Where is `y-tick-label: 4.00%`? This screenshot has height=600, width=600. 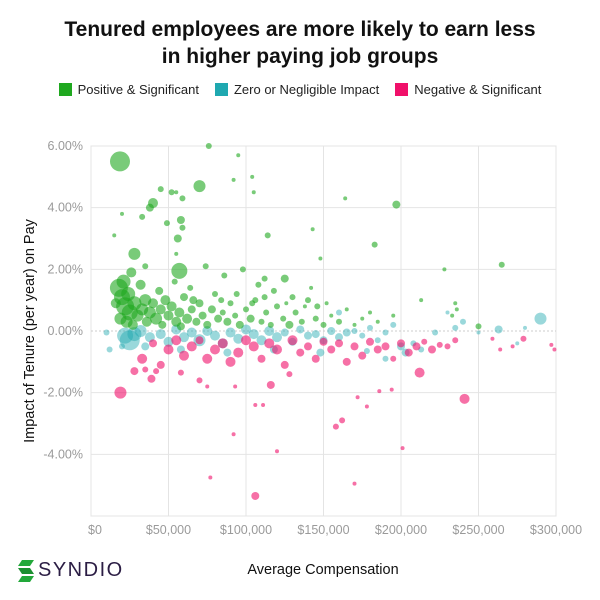 y-tick-label: 4.00% is located at coordinates (65, 208).